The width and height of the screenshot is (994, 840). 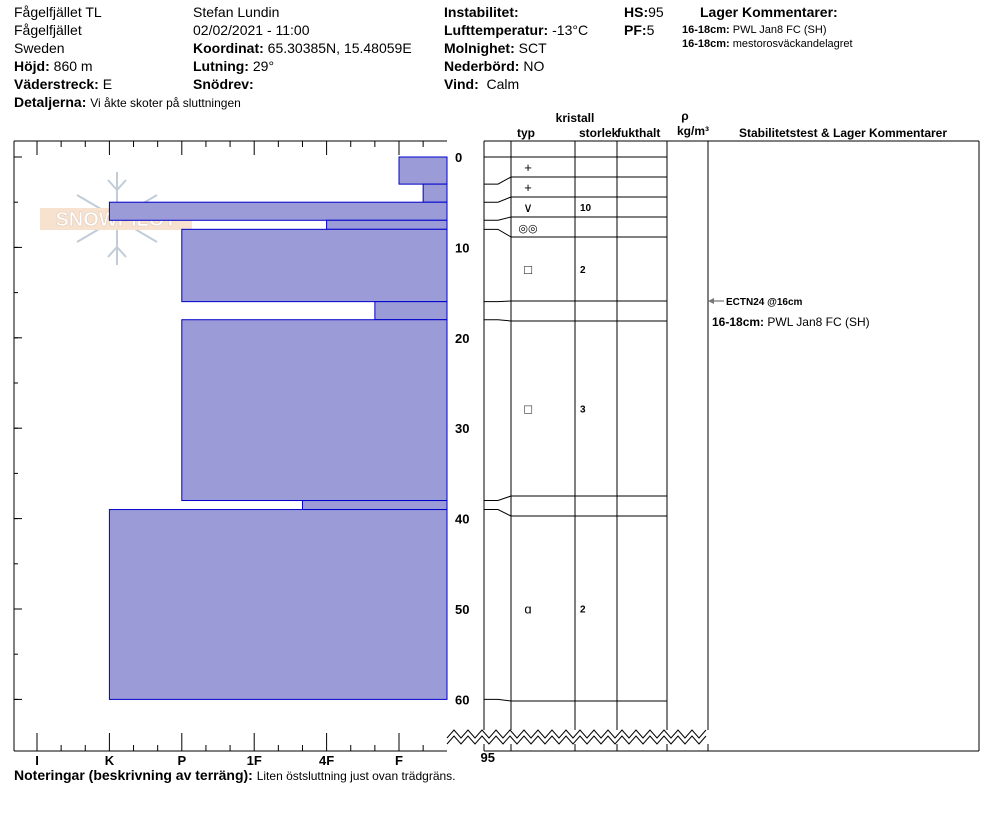 What do you see at coordinates (791, 322) in the screenshot?
I see `profile-comment: 16-18cm: PWL Jan8 FC (SH)` at bounding box center [791, 322].